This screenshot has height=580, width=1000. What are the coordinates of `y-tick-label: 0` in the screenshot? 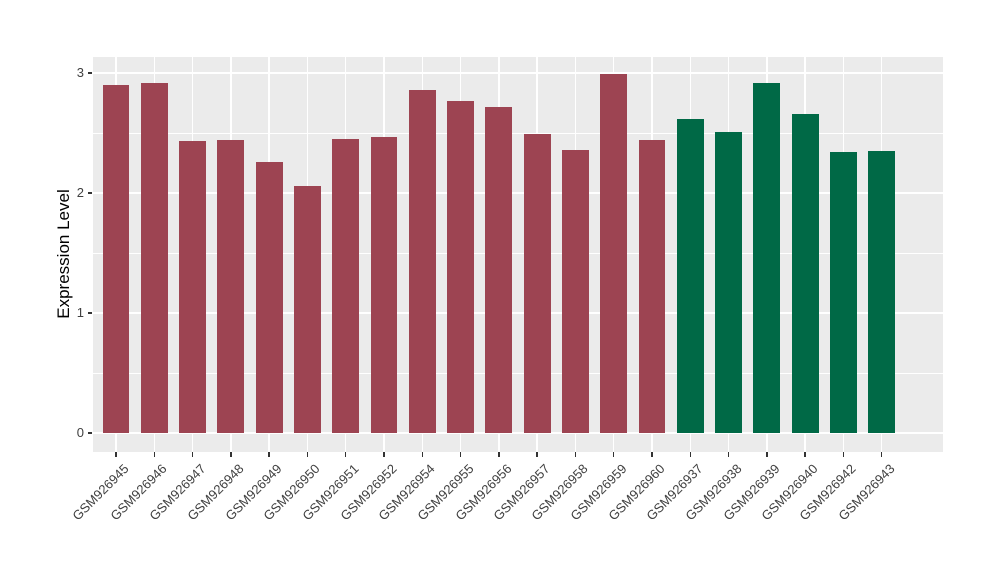 It's located at (80, 432).